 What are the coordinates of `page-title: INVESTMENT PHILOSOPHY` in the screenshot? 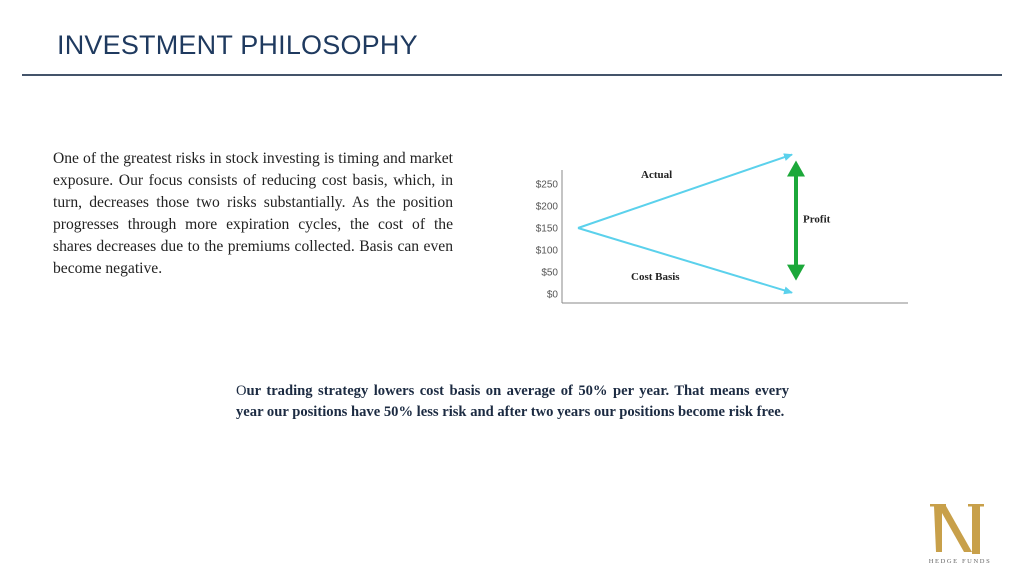 It's located at (237, 45).